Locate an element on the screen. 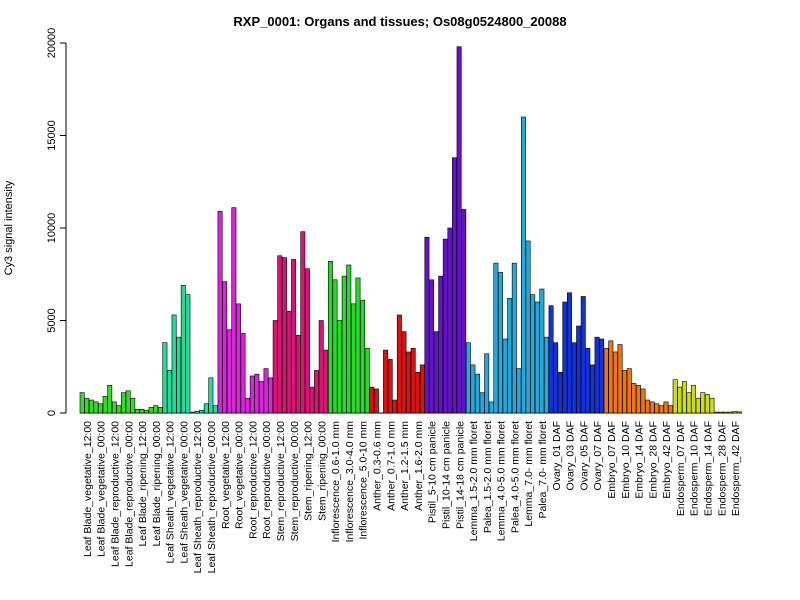 The height and width of the screenshot is (600, 800). x-tick-label: Root_vegetative_12:00 is located at coordinates (226, 475).